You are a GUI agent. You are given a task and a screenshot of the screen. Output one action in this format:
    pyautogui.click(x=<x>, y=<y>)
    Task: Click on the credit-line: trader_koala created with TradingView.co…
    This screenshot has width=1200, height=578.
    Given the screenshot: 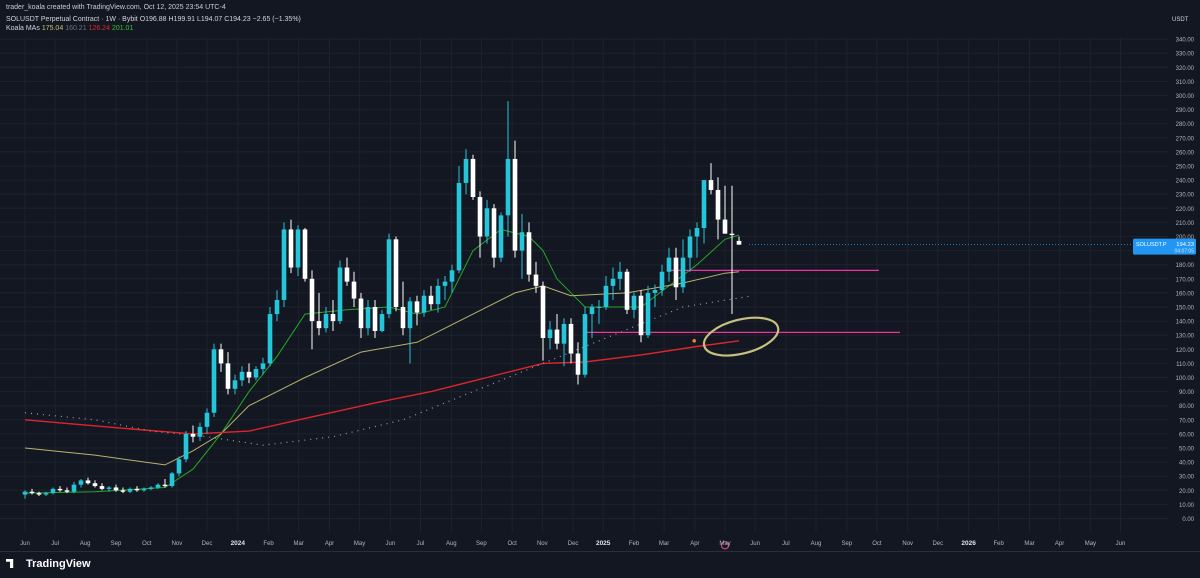 What is the action you would take?
    pyautogui.click(x=116, y=7)
    